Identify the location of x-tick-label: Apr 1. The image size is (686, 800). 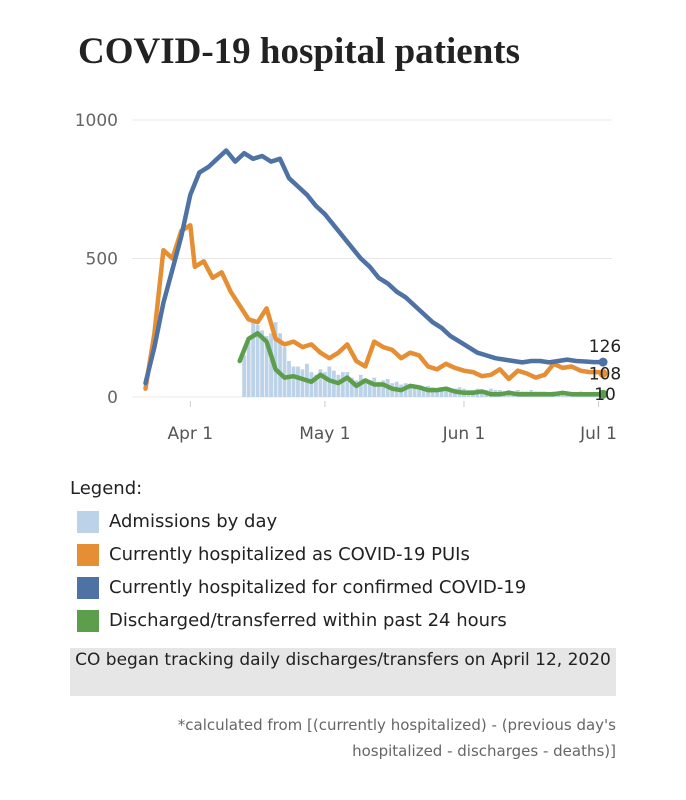
(190, 434).